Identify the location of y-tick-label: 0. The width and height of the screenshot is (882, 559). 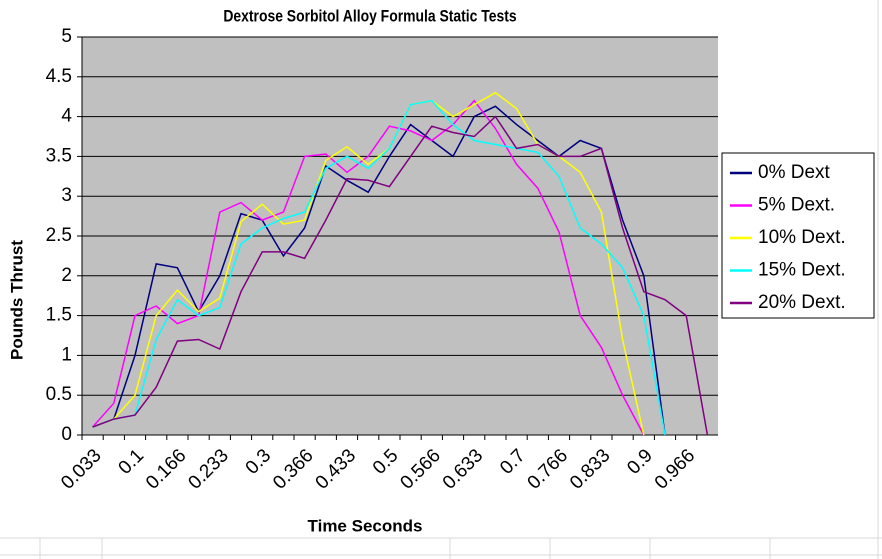
(66, 434).